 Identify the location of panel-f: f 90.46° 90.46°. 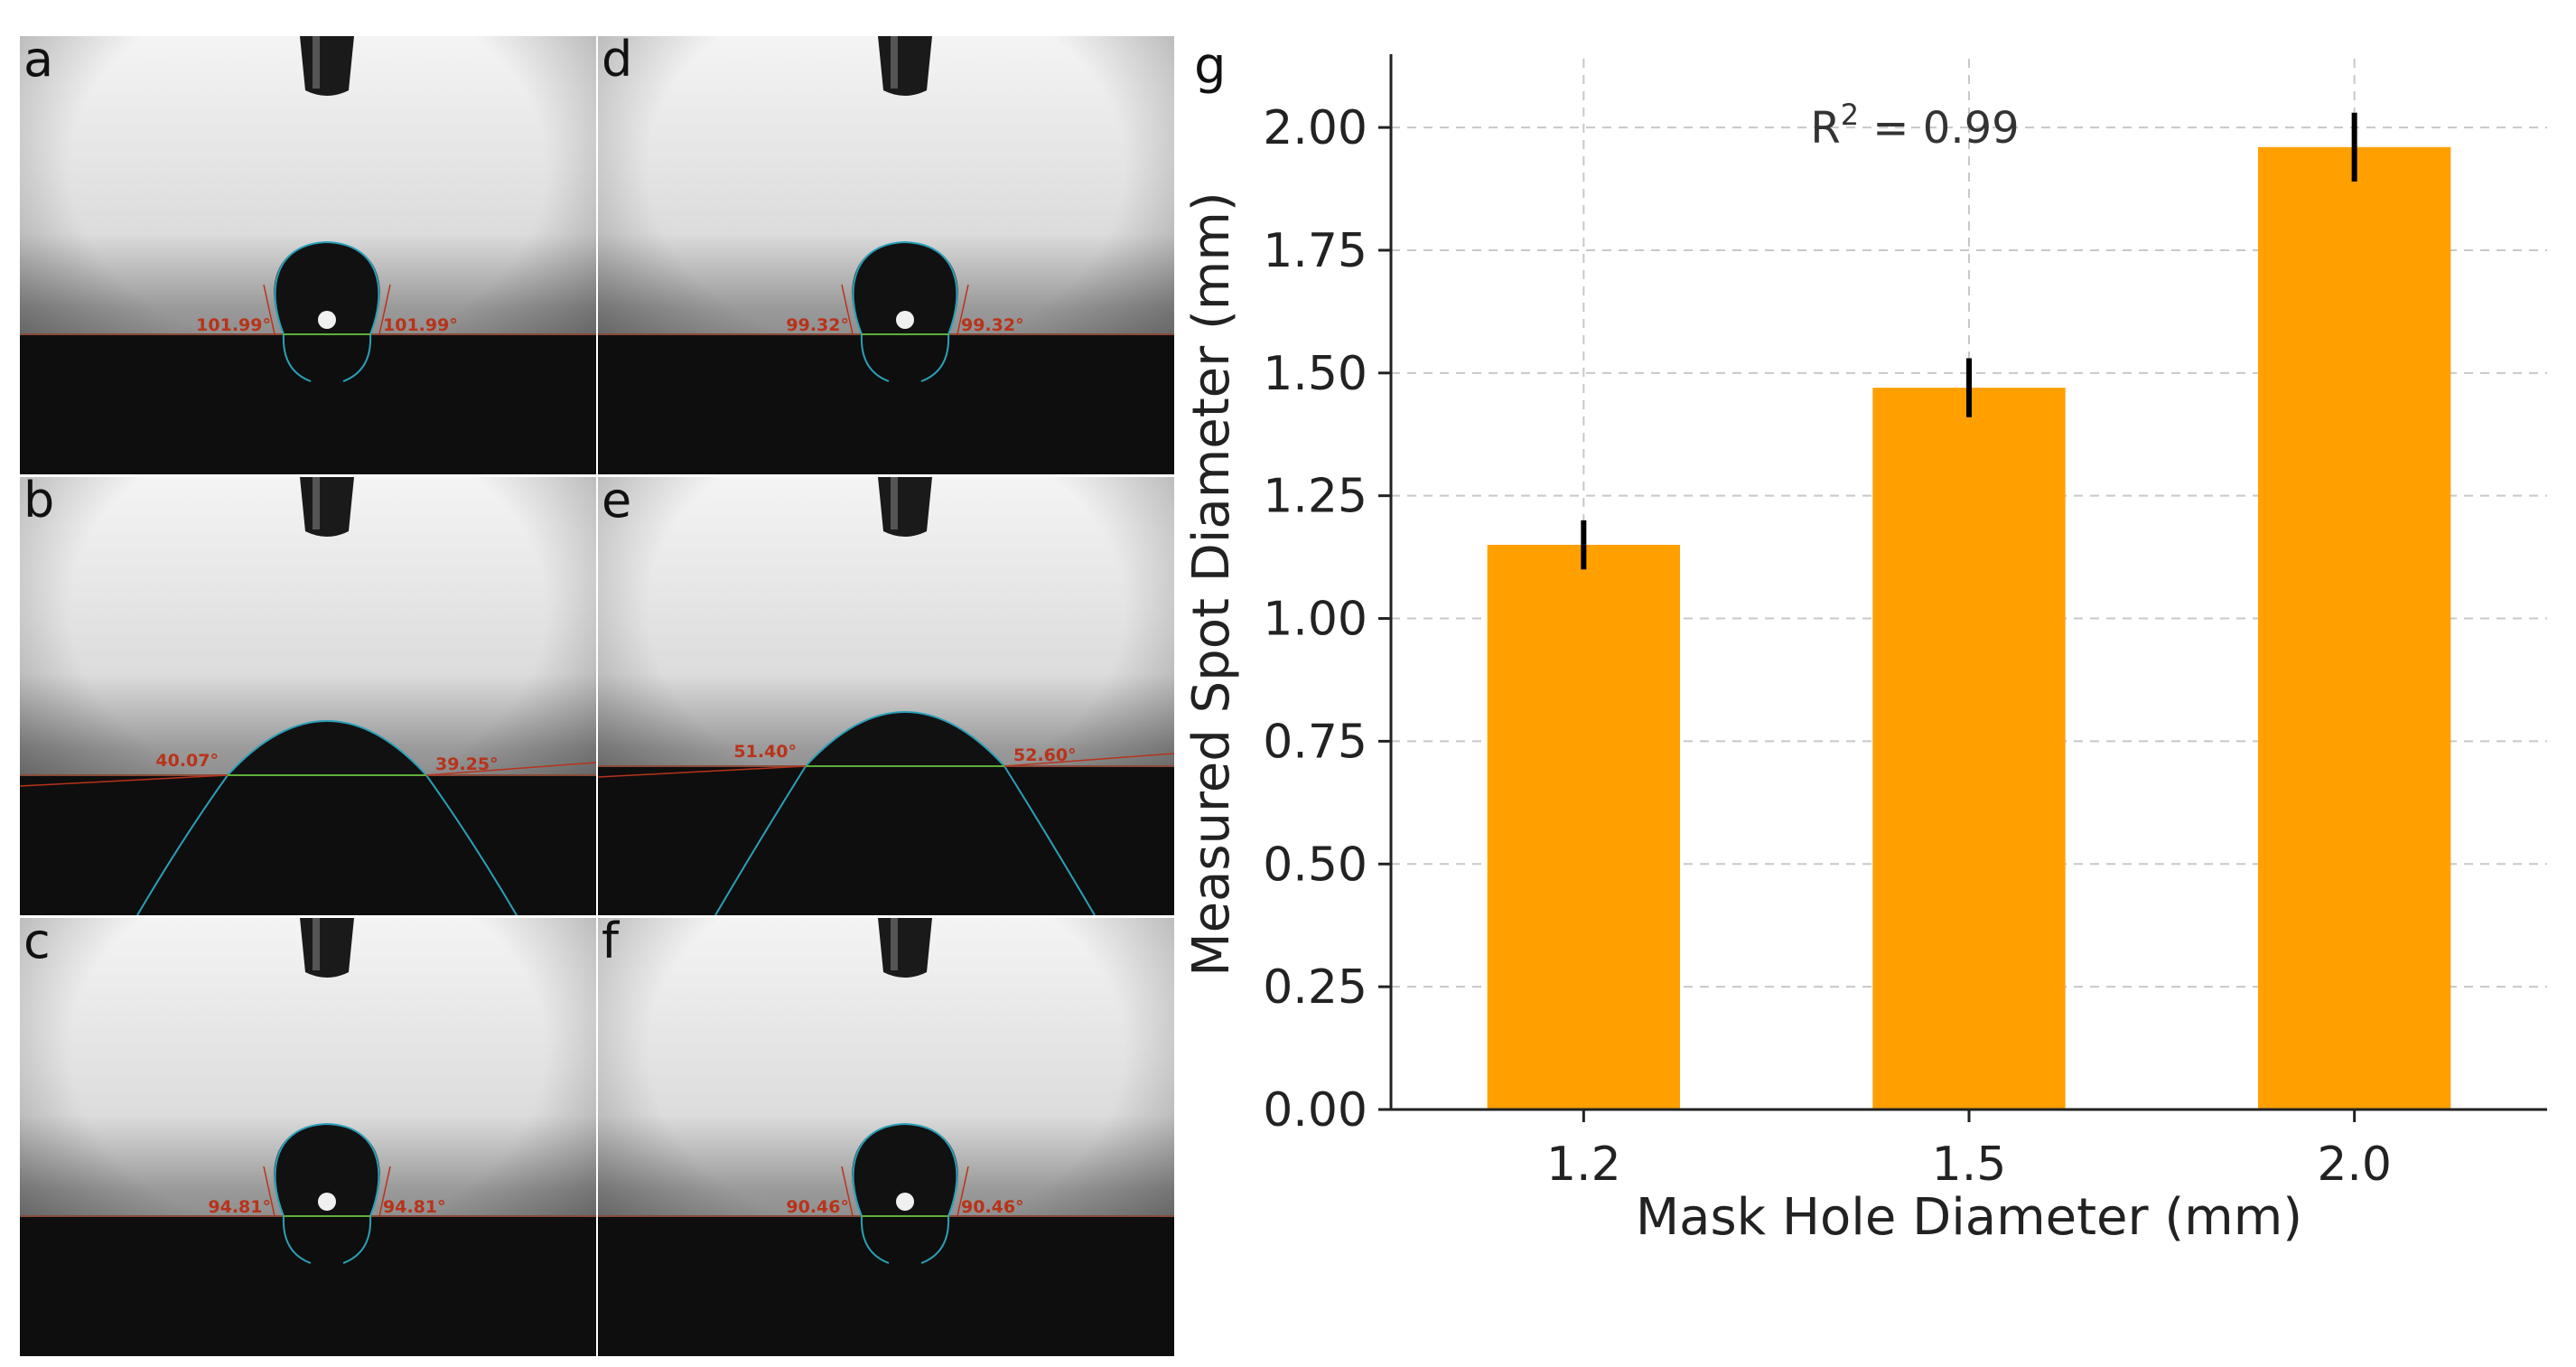
(886, 1137).